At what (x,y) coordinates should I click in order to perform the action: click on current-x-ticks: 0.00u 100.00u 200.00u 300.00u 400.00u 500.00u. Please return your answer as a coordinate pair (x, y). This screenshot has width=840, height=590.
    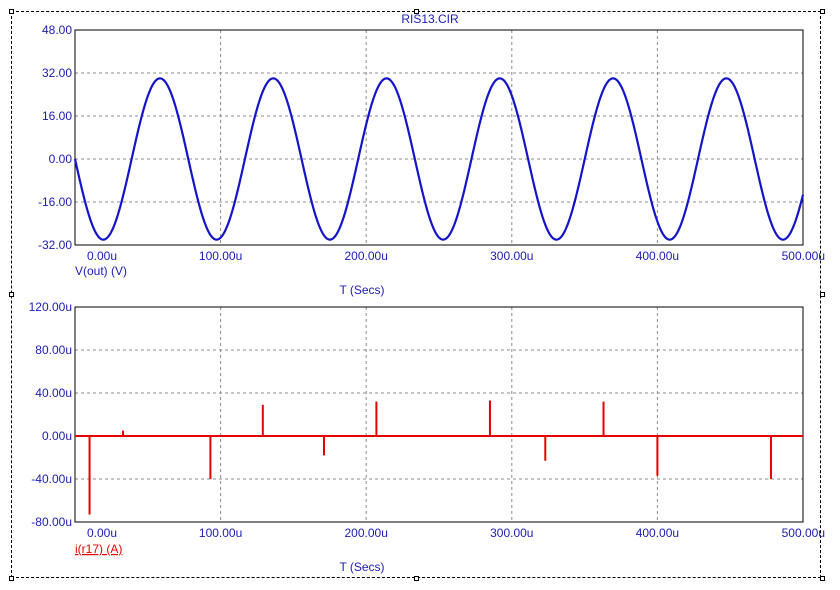
    Looking at the image, I should click on (456, 533).